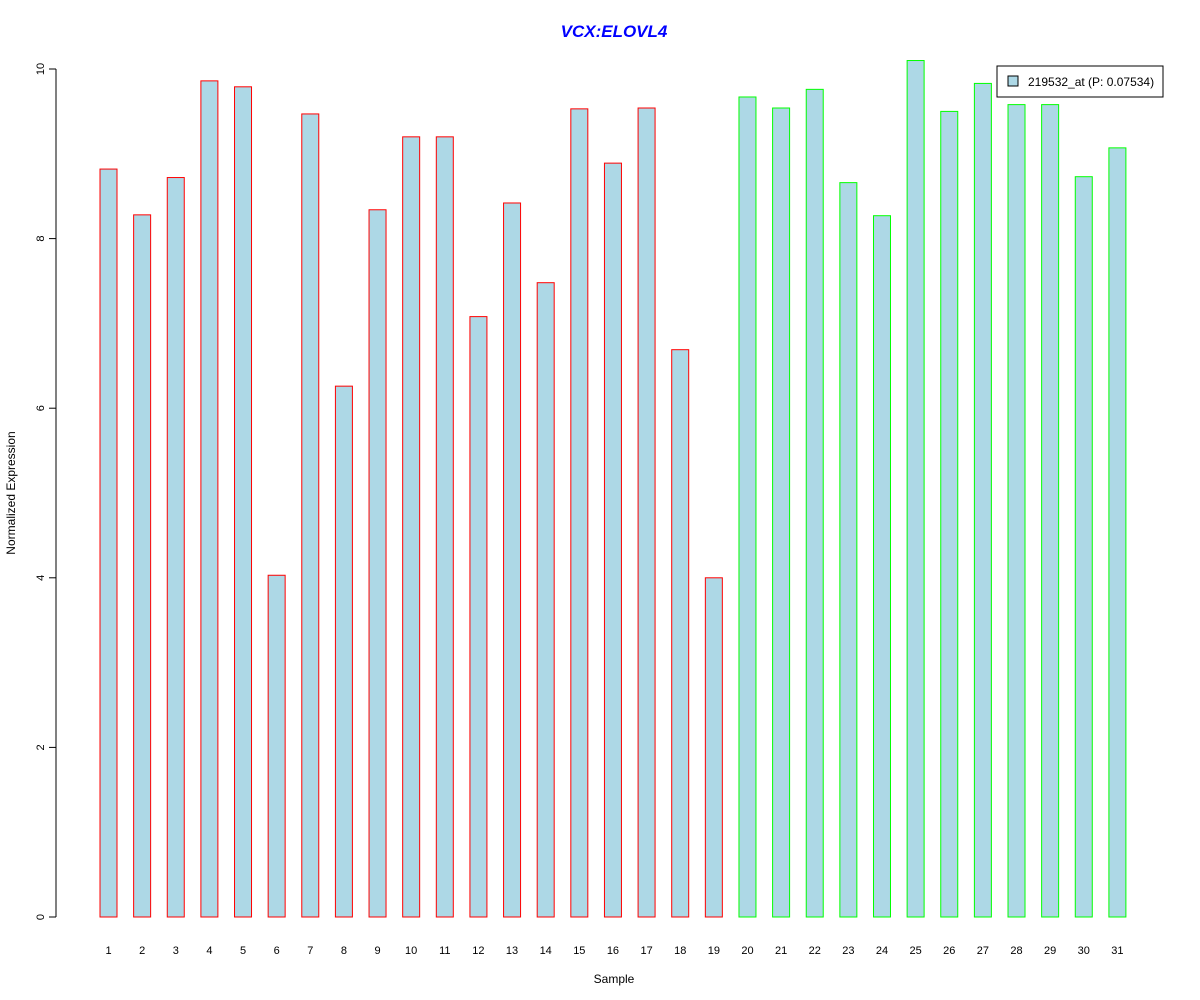  I want to click on x-tick-label: 7, so click(310, 951).